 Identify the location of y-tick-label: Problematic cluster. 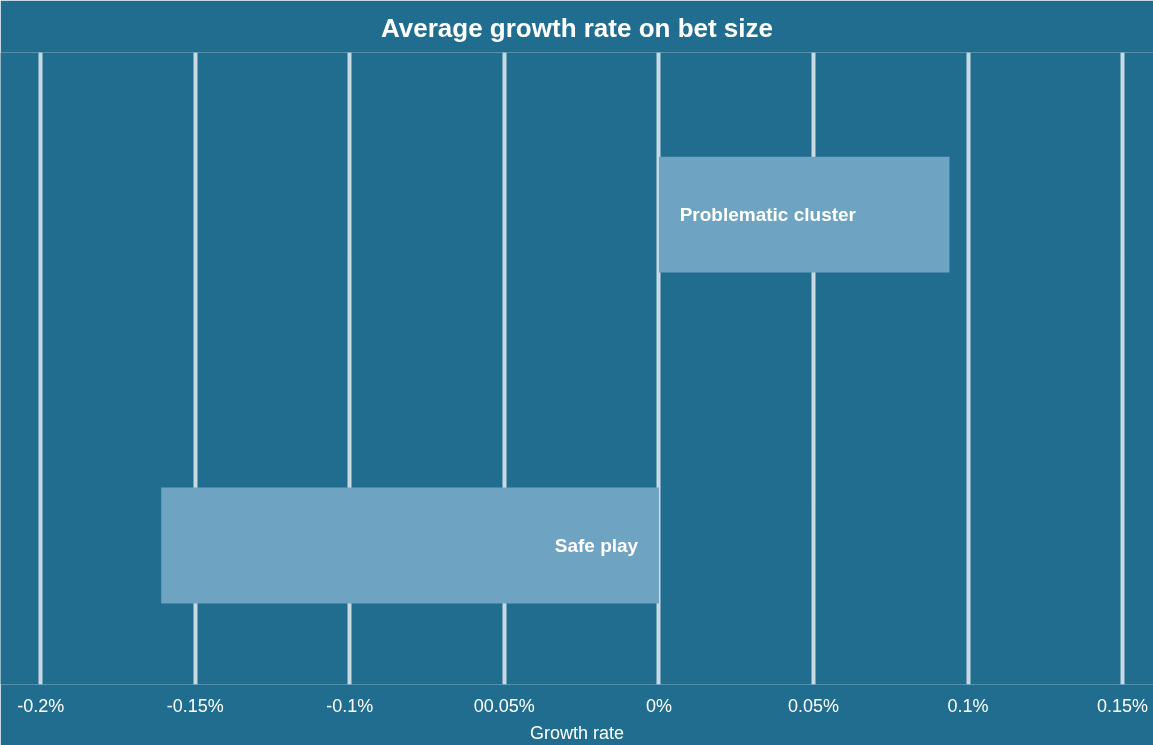
(768, 215).